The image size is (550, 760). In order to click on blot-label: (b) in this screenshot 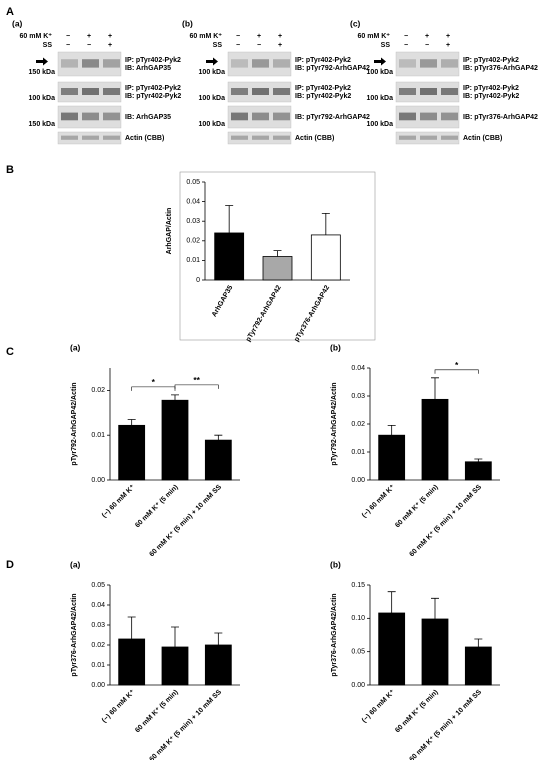, I will do `click(187, 23)`.